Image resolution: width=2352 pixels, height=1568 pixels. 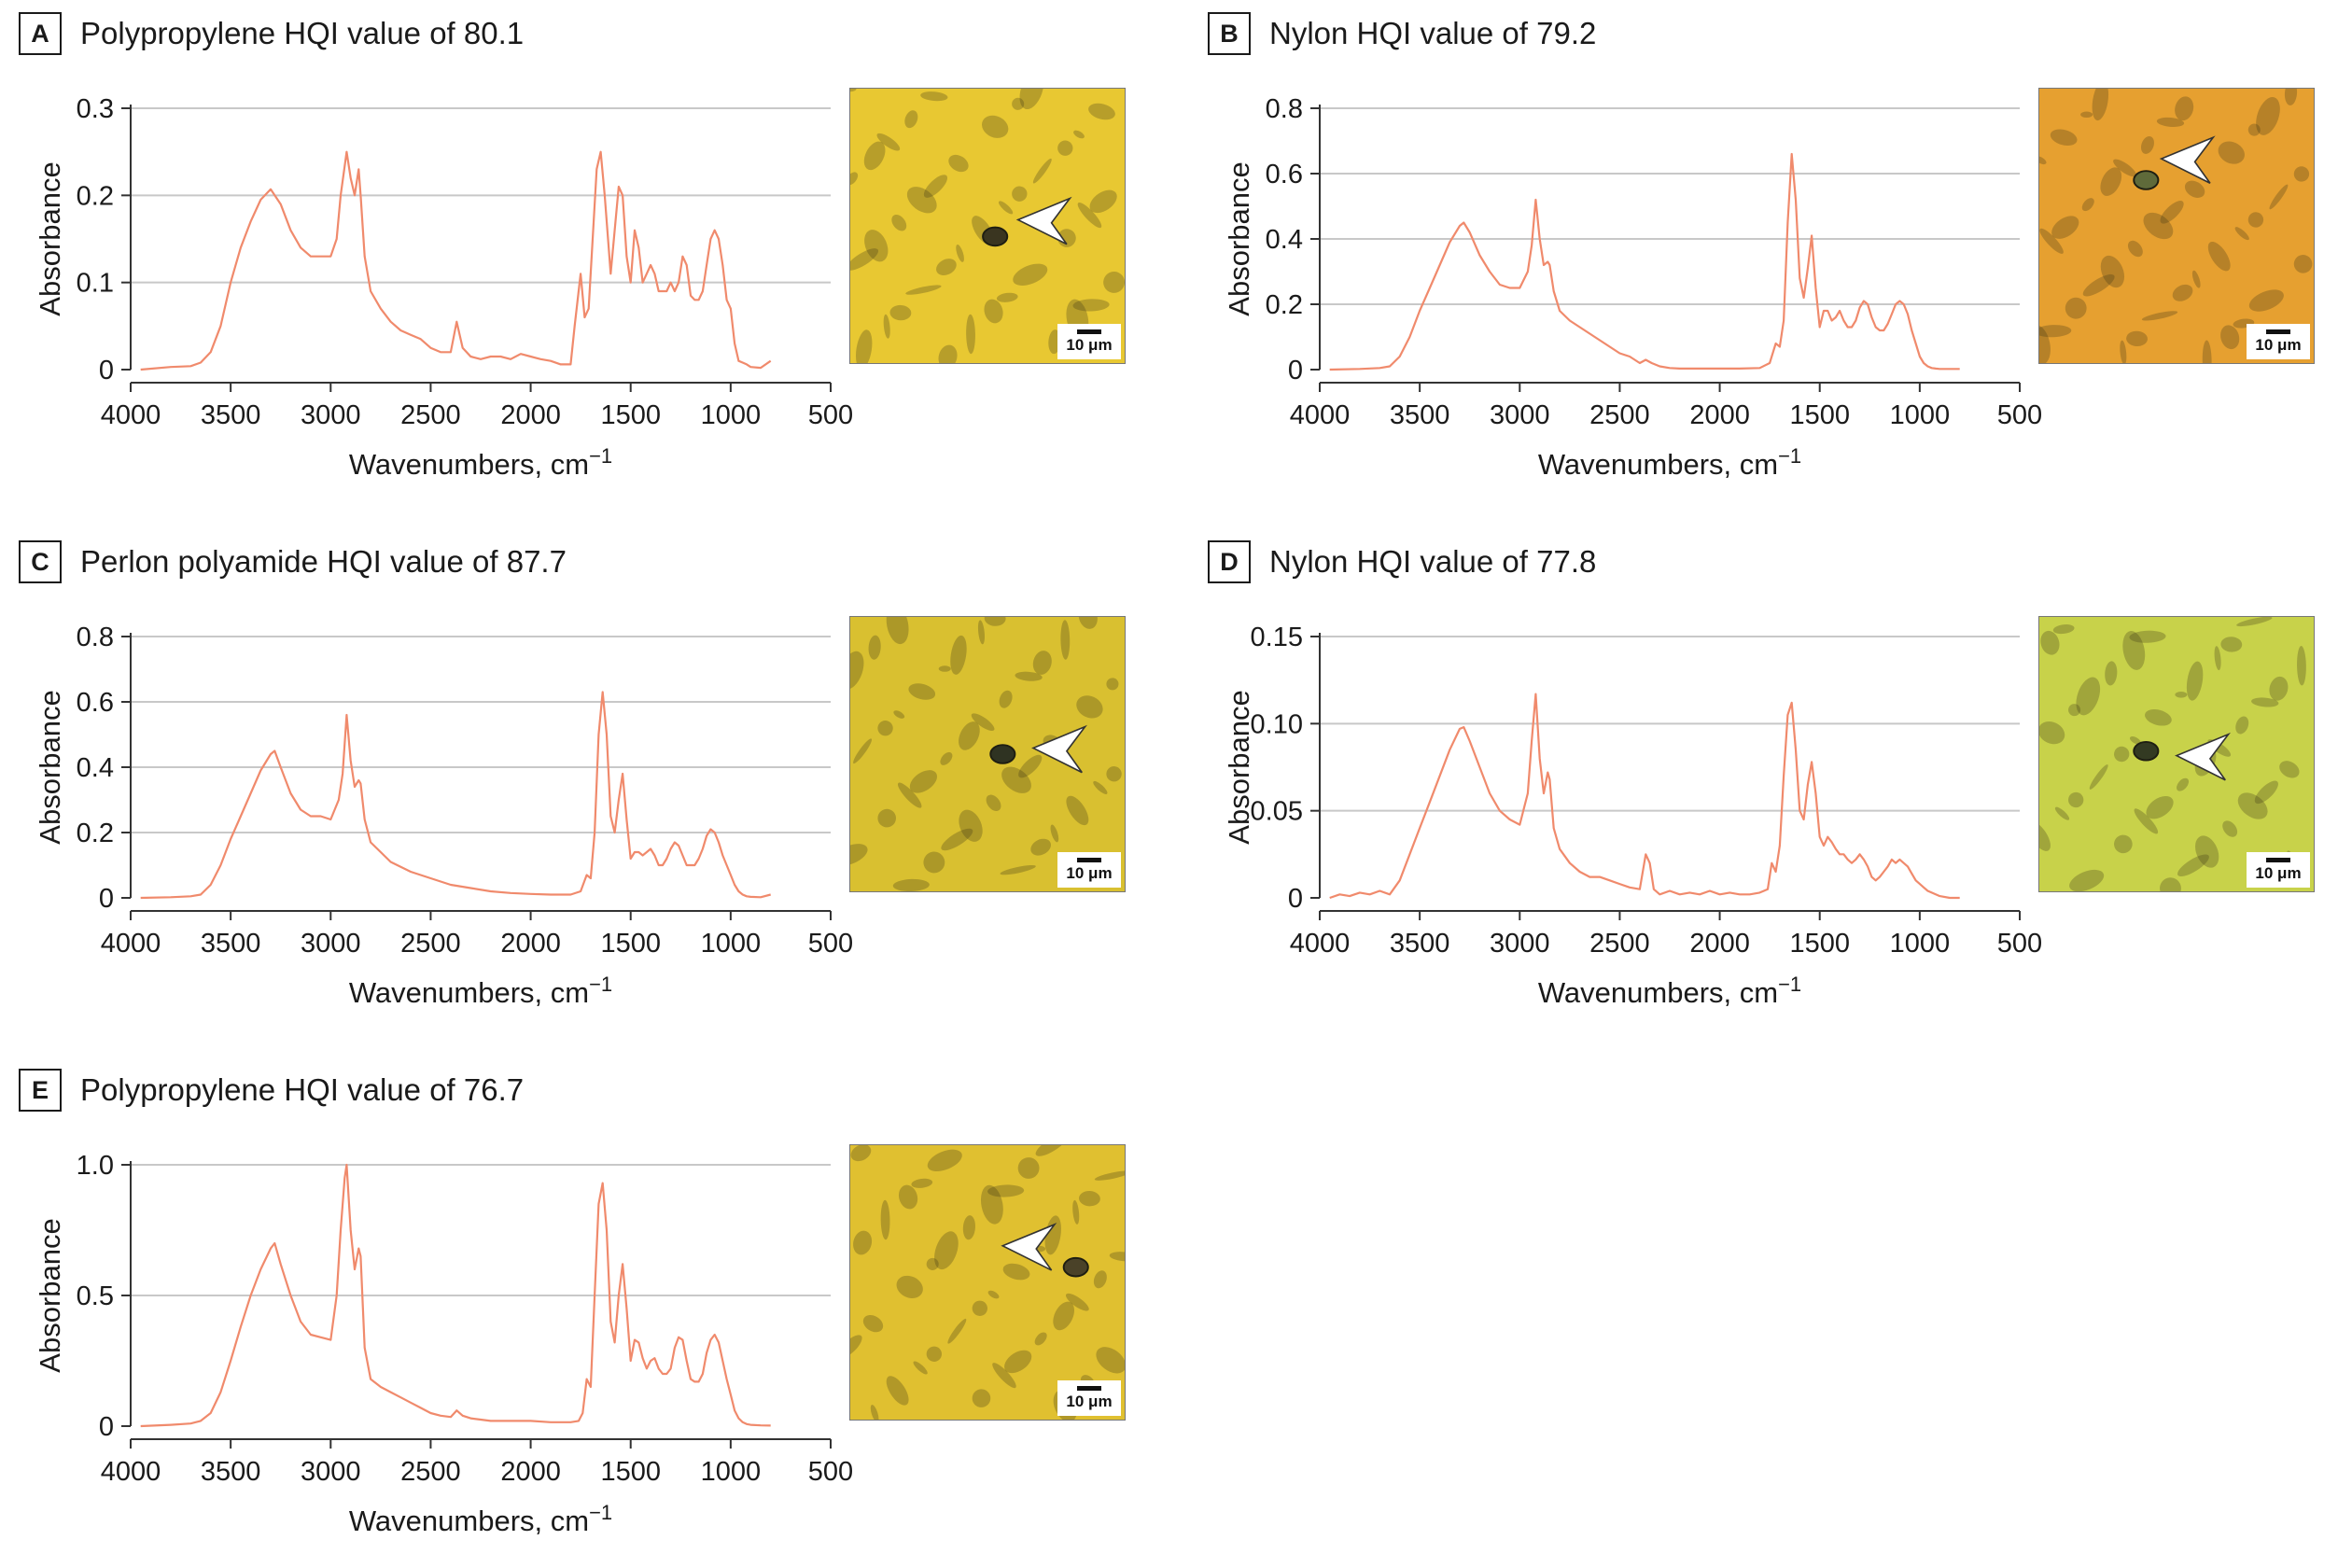 I want to click on spectrum-line, so click(x=1644, y=261).